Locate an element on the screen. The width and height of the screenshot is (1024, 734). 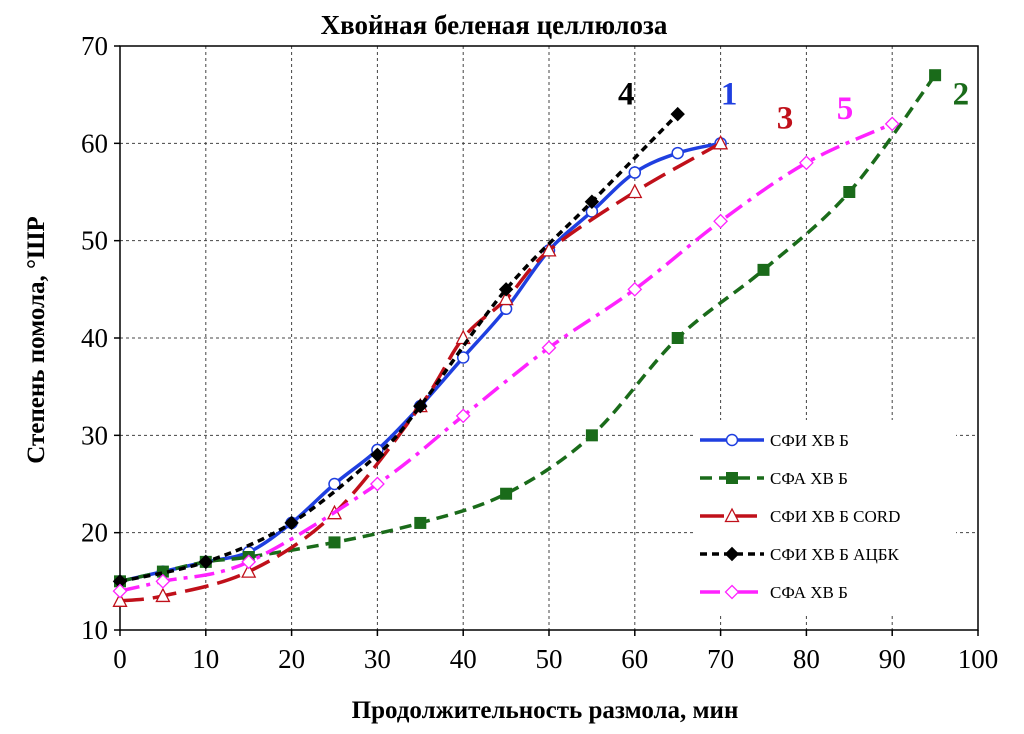
x-tick-label: 80 is located at coordinates (806, 659).